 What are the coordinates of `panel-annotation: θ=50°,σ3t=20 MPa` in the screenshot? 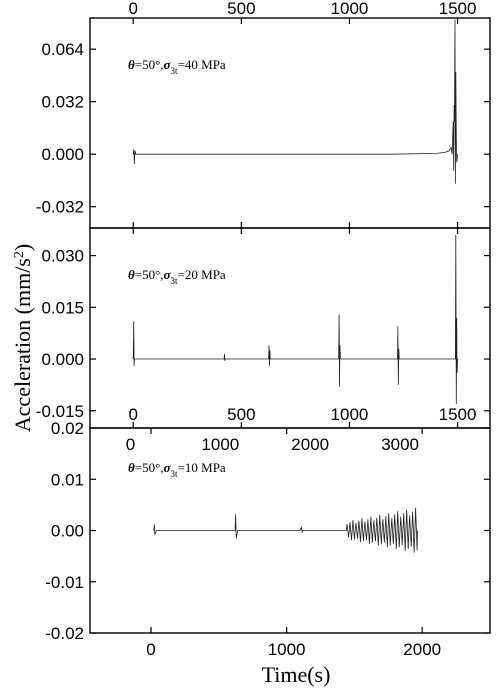 It's located at (177, 276).